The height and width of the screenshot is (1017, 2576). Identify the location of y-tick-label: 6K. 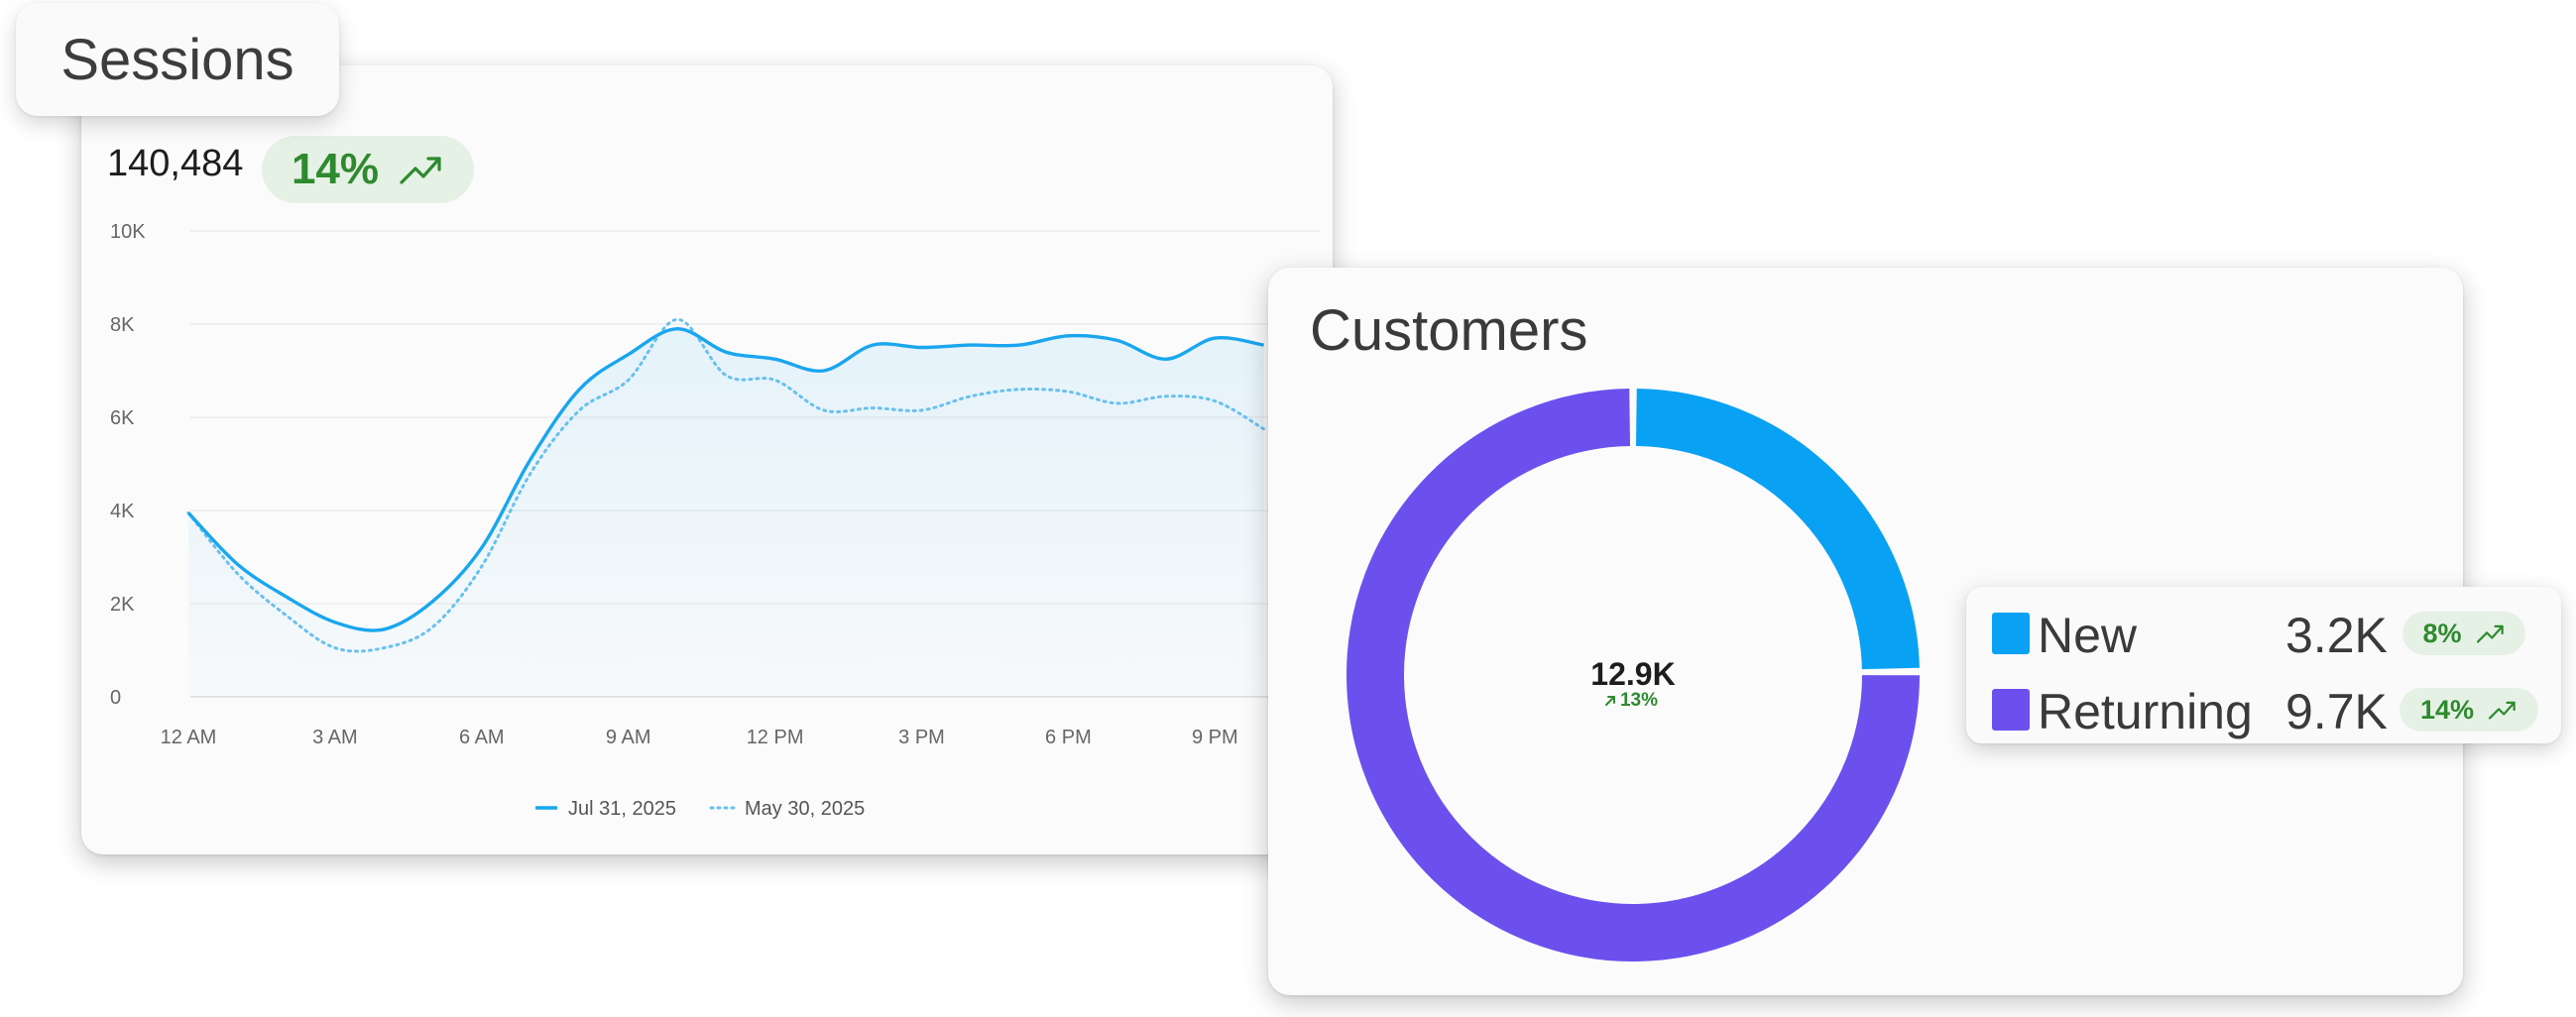
(122, 418).